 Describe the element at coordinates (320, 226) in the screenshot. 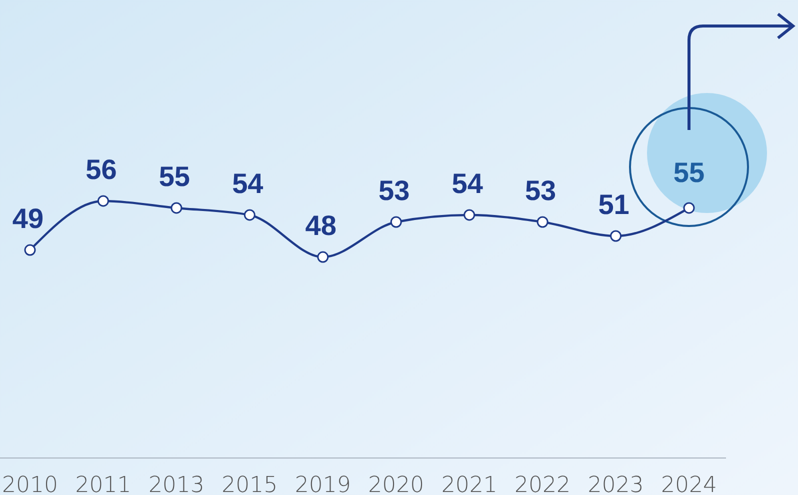

I see `data-label: 48` at that location.